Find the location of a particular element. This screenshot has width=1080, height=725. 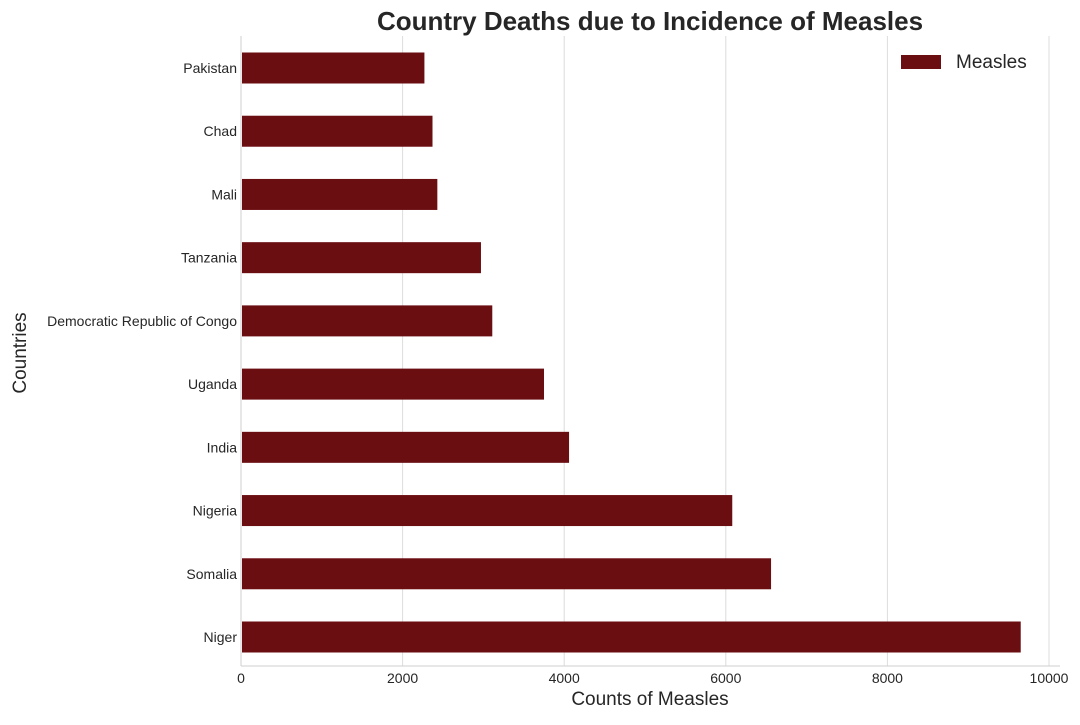

y-tick-label: Chad is located at coordinates (220, 131).